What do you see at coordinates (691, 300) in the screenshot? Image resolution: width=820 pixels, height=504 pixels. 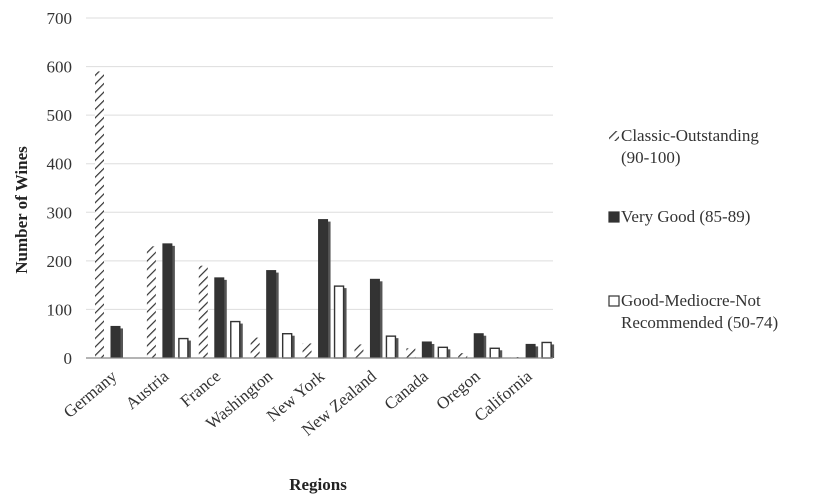 I see `legend-label: Good-Mediocre-Not` at bounding box center [691, 300].